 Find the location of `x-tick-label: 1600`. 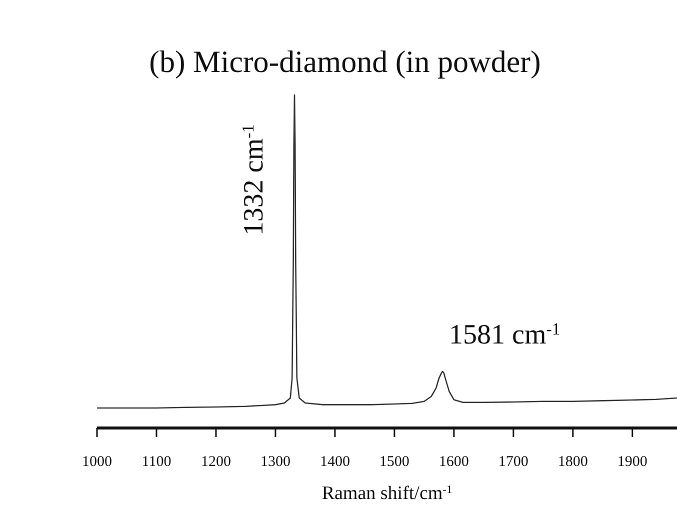

x-tick-label: 1600 is located at coordinates (453, 462).